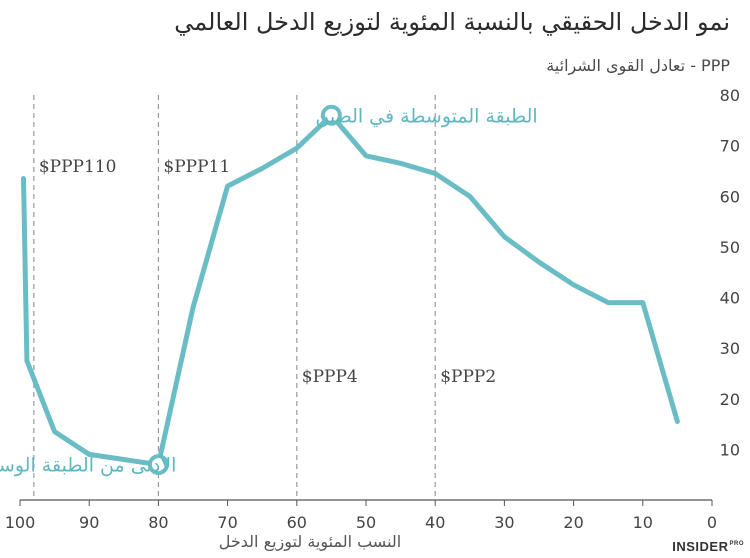  I want to click on y-tick-label: 30, so click(730, 348).